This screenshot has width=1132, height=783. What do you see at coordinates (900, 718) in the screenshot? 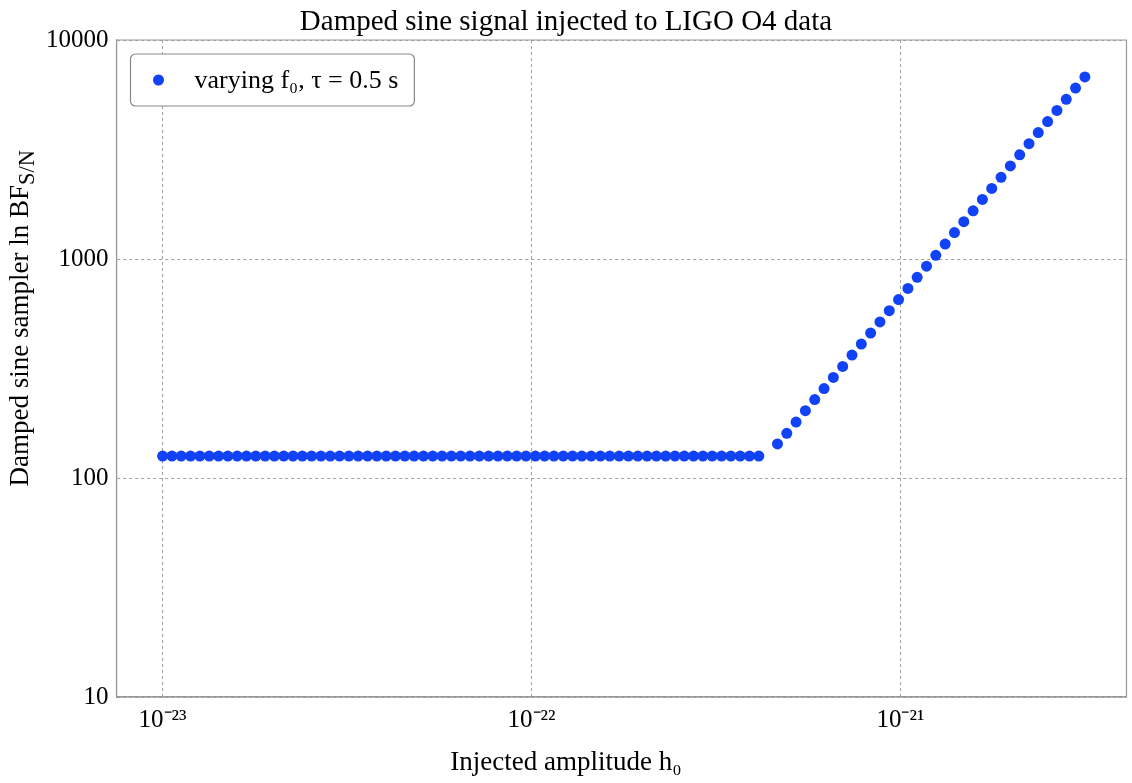
I see `x-tick-label: 10⁻²¹` at bounding box center [900, 718].